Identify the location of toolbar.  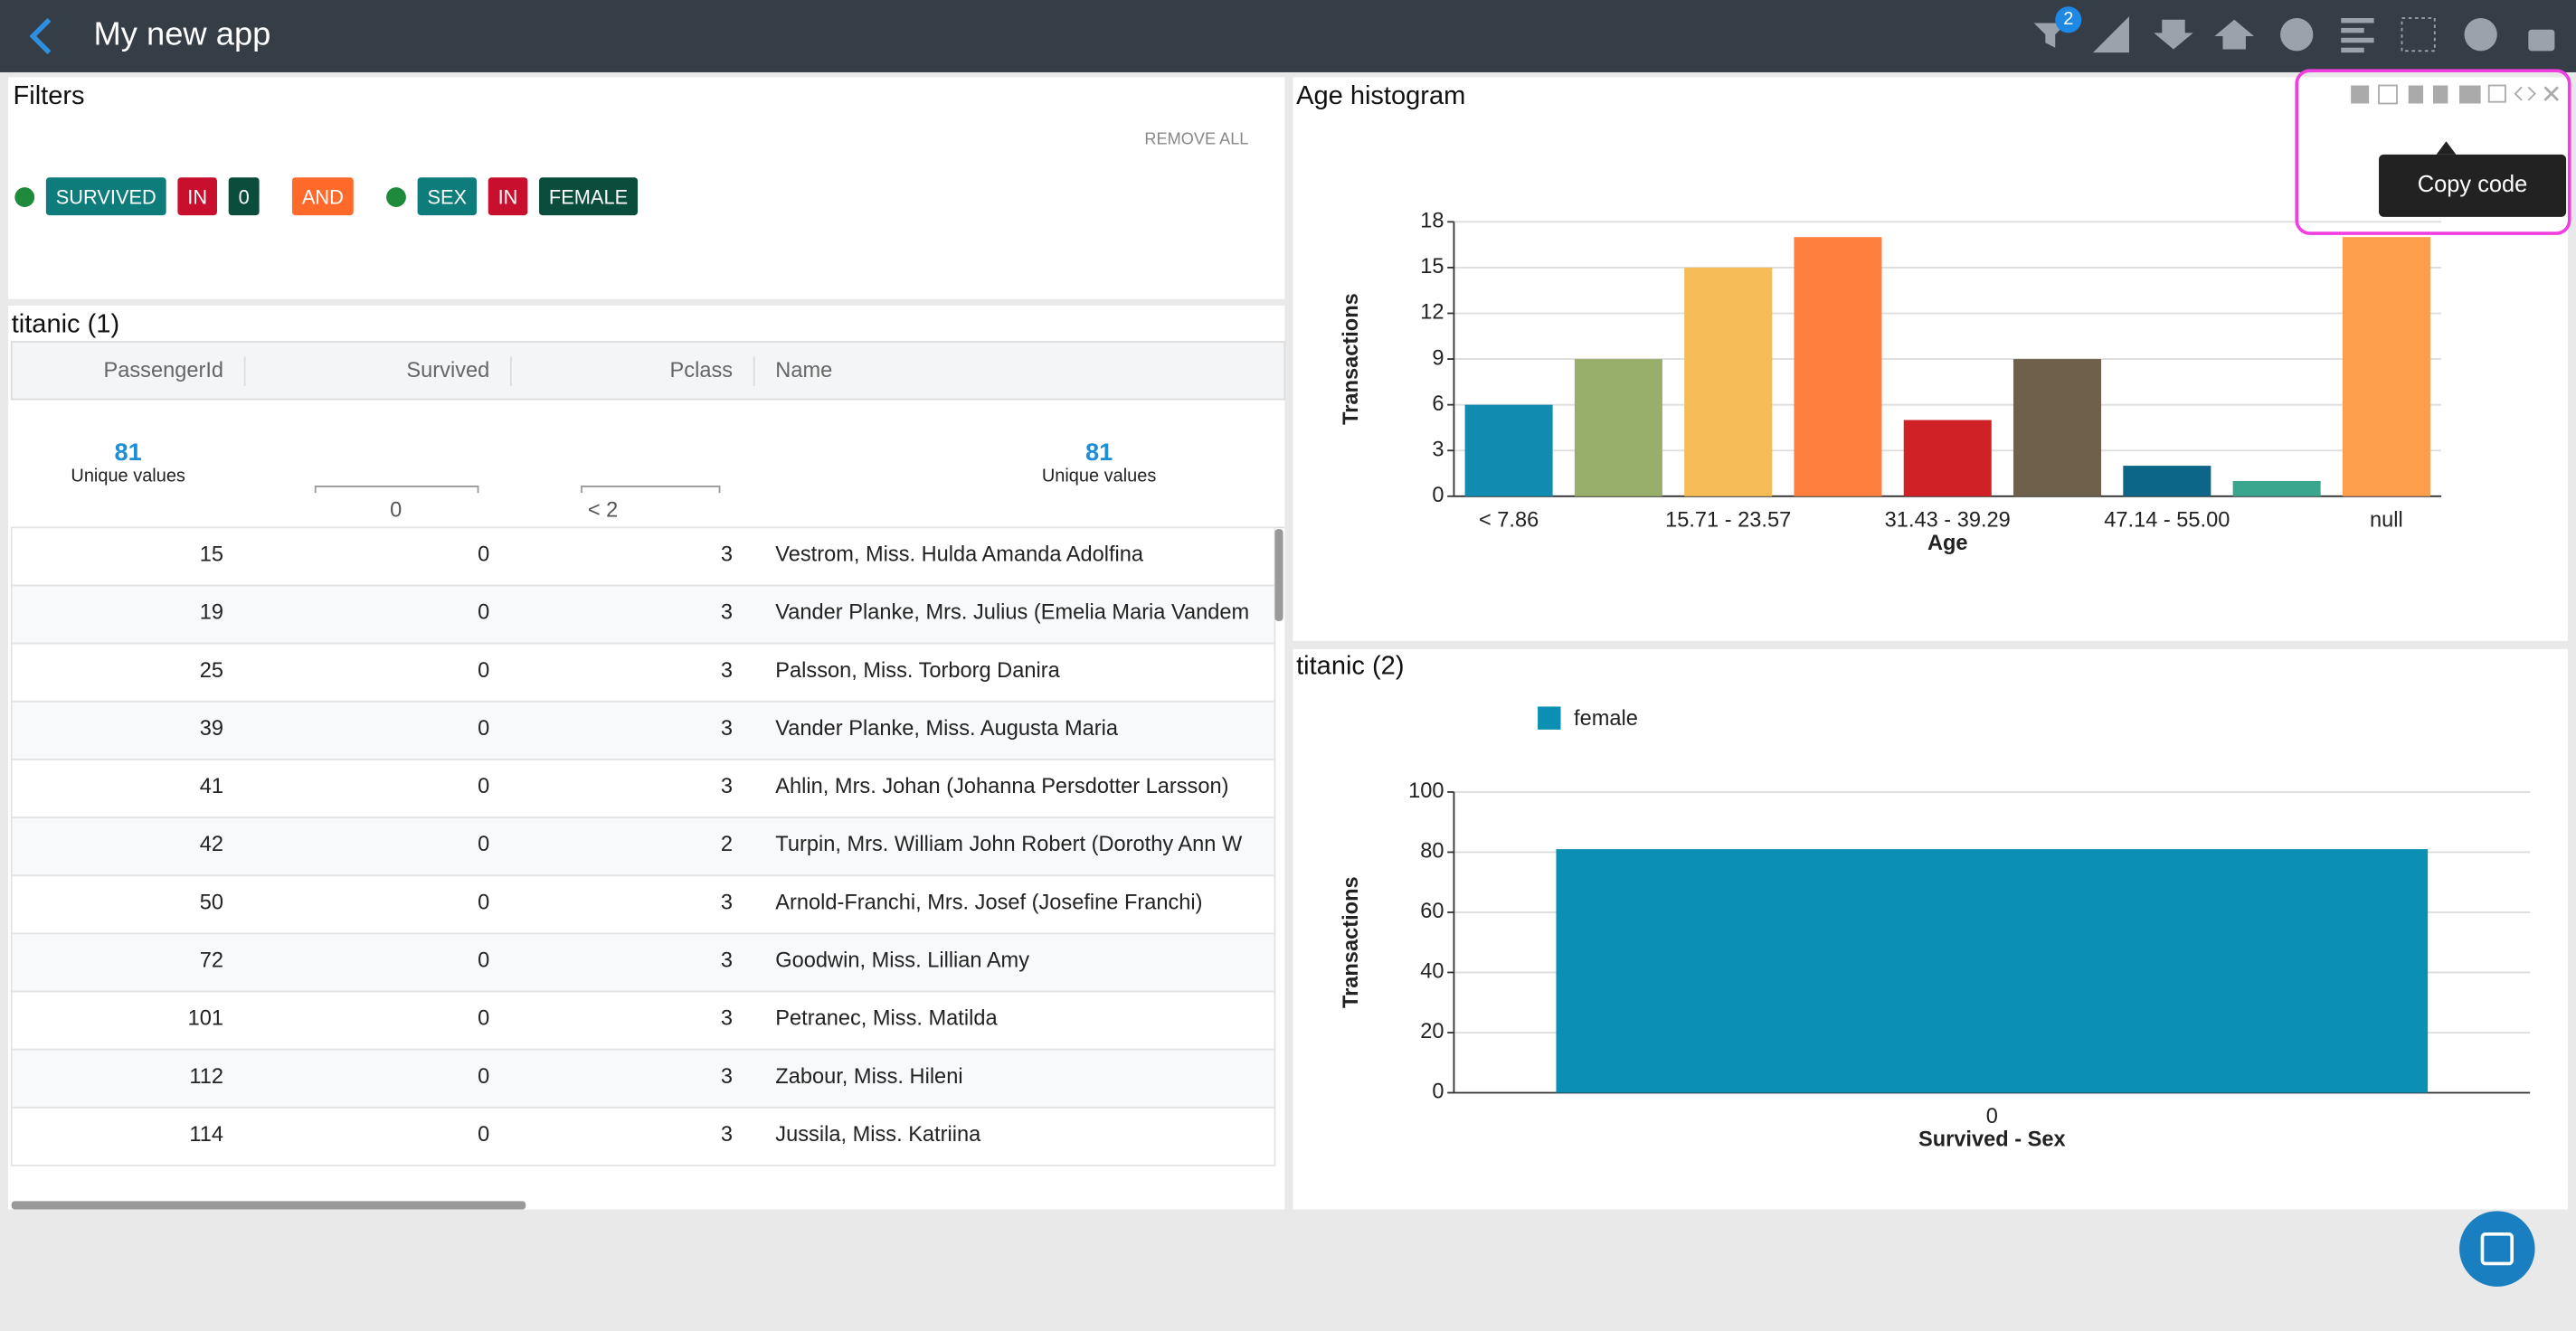
(2294, 29).